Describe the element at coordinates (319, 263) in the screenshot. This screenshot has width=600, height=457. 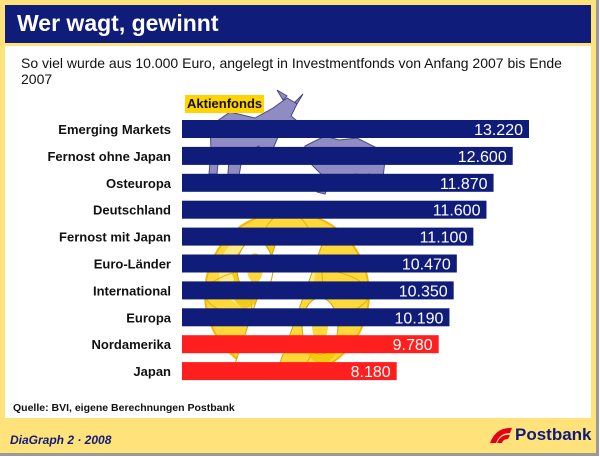
I see `bar-euro-l-nder` at that location.